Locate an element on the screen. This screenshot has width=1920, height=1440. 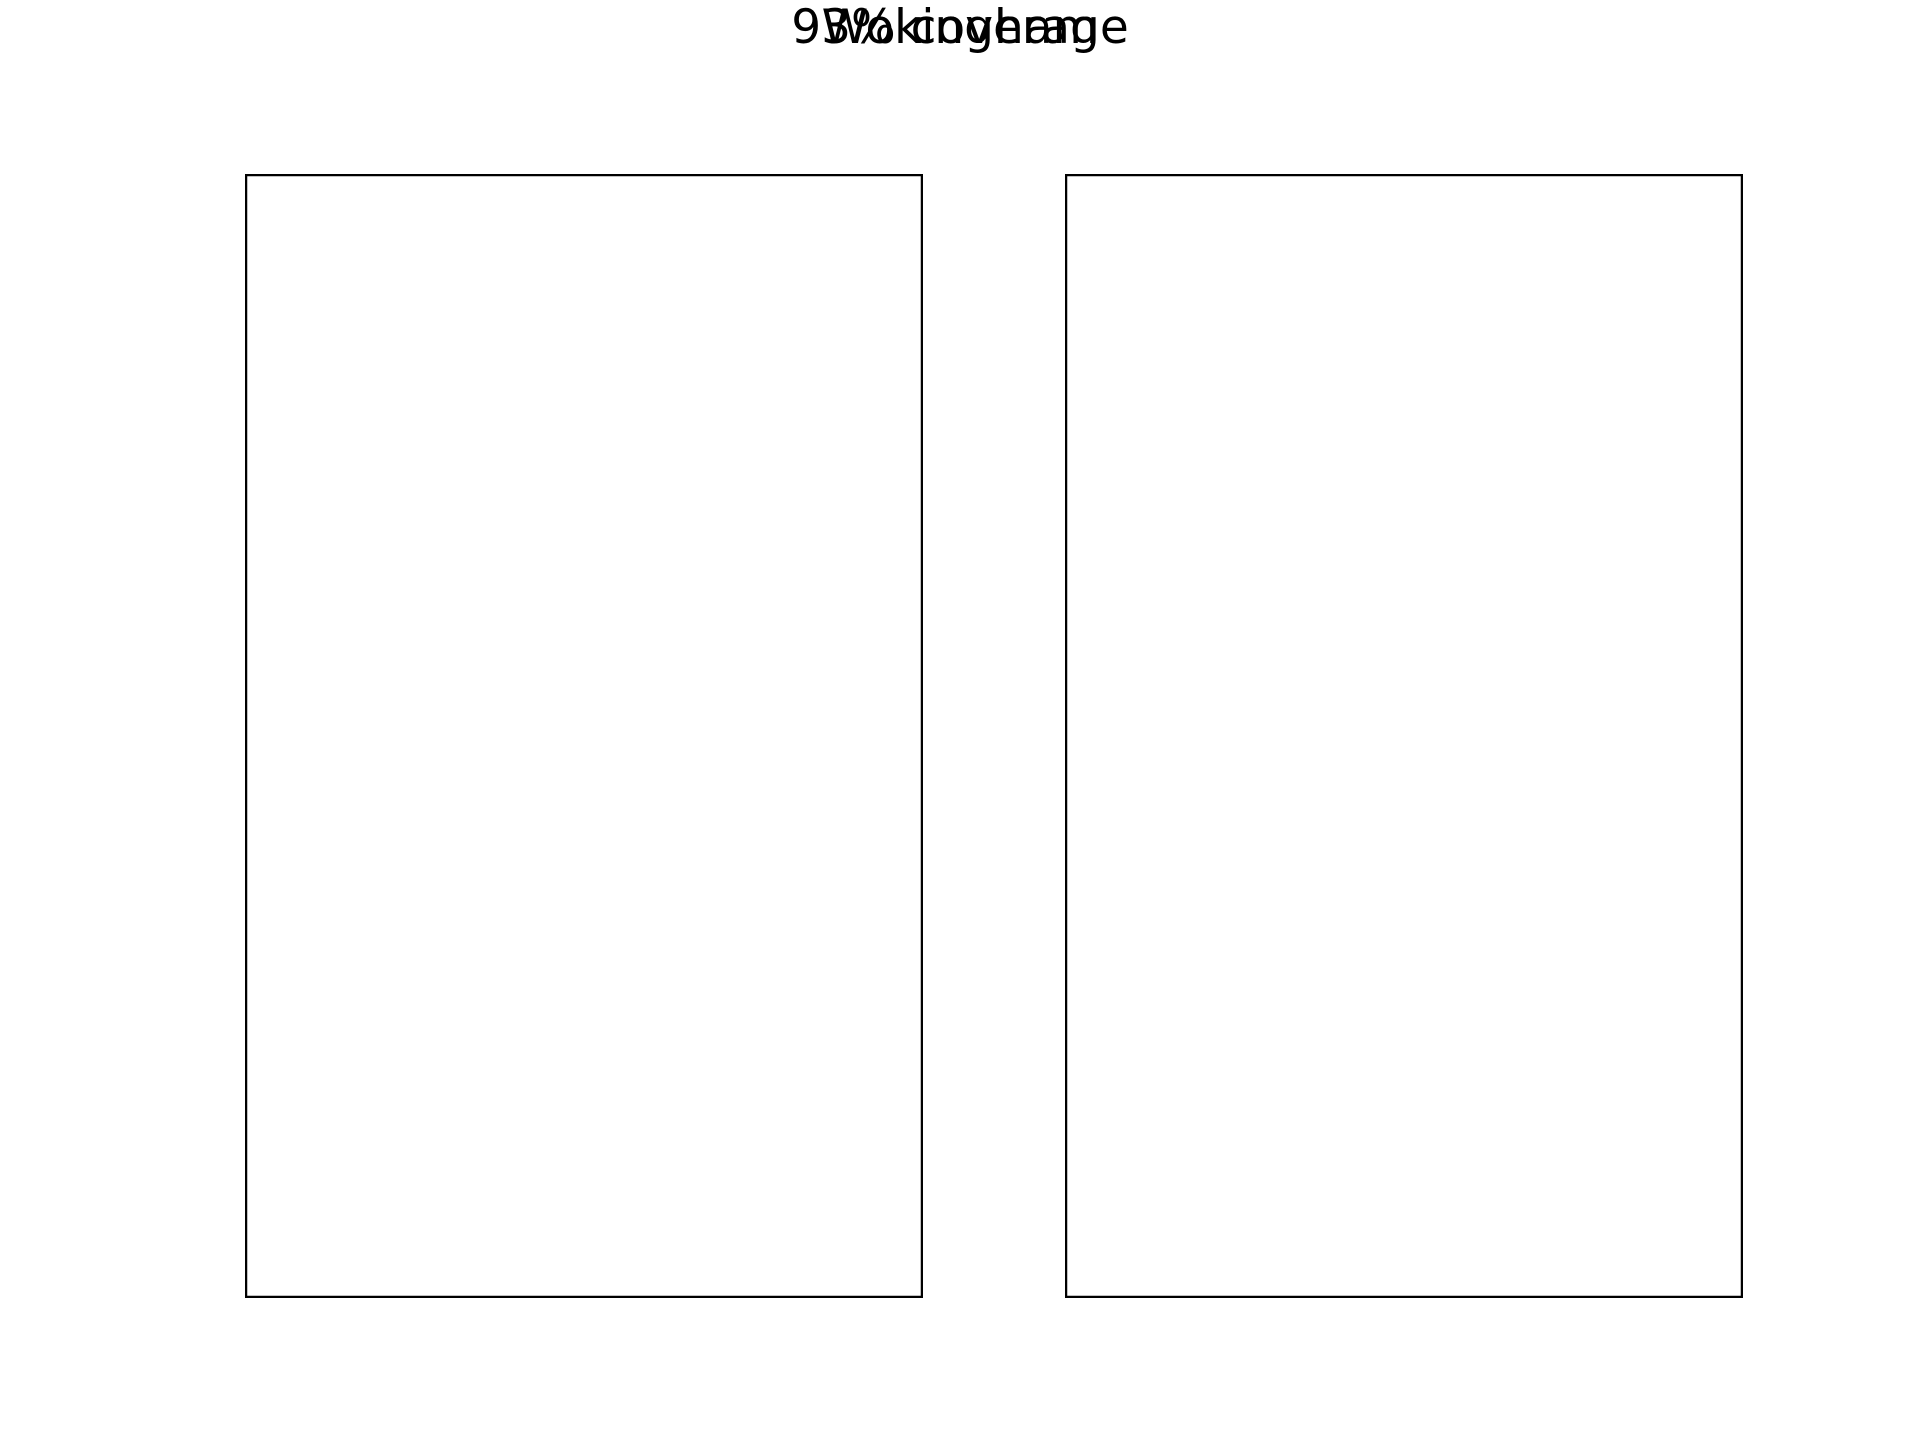
figure-title: Wokingham is located at coordinates (960, 27).